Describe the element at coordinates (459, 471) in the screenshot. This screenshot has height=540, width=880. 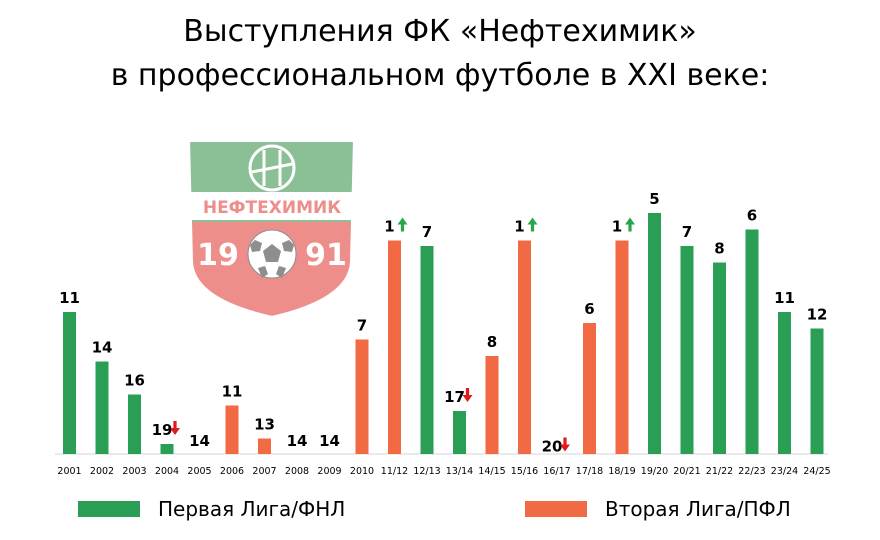
I see `x-tick-label-13: 13/14` at that location.